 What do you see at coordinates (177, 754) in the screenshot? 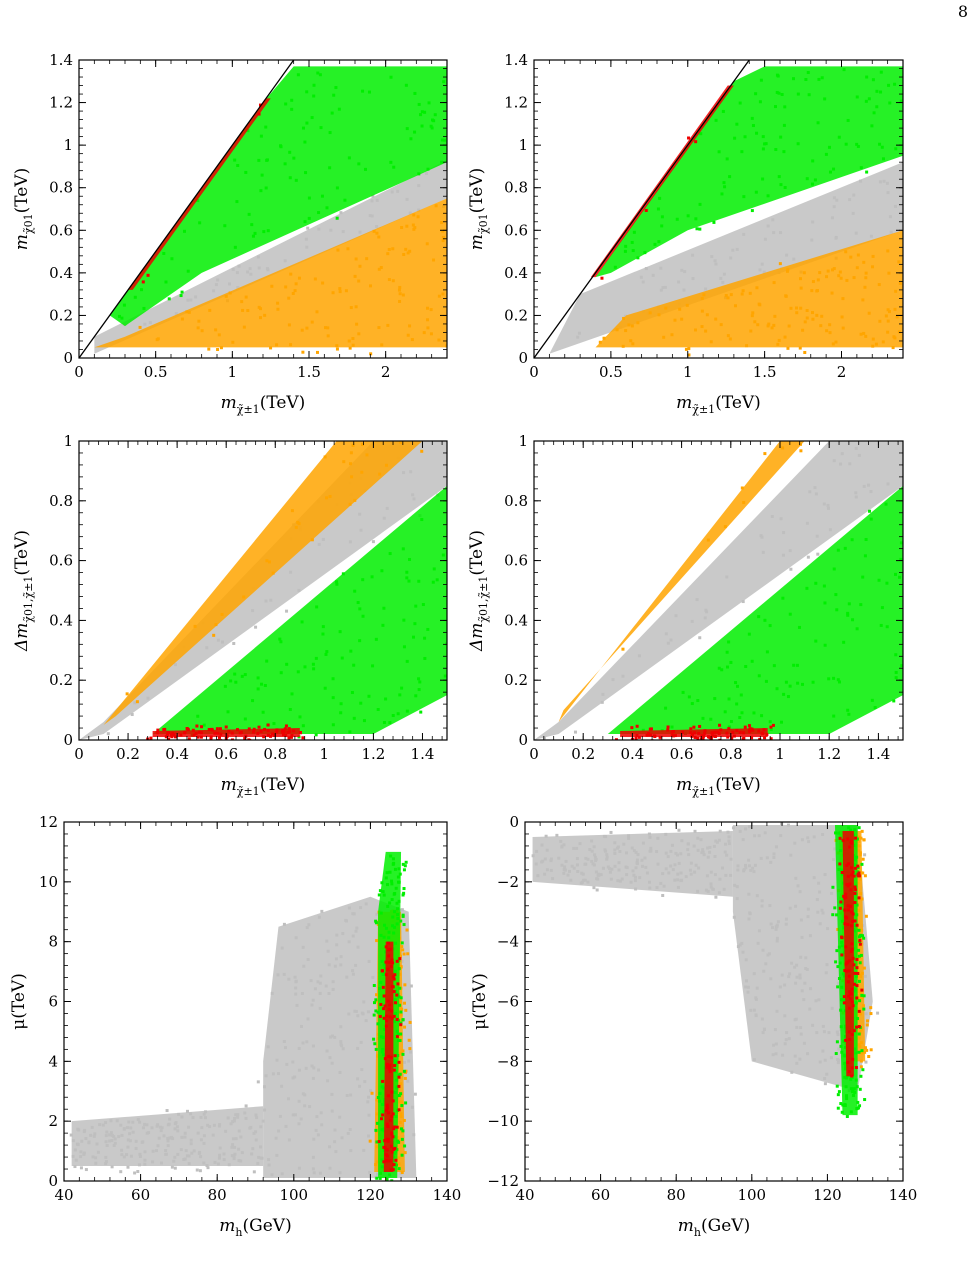
I see `x-tick-label: 0.4` at bounding box center [177, 754].